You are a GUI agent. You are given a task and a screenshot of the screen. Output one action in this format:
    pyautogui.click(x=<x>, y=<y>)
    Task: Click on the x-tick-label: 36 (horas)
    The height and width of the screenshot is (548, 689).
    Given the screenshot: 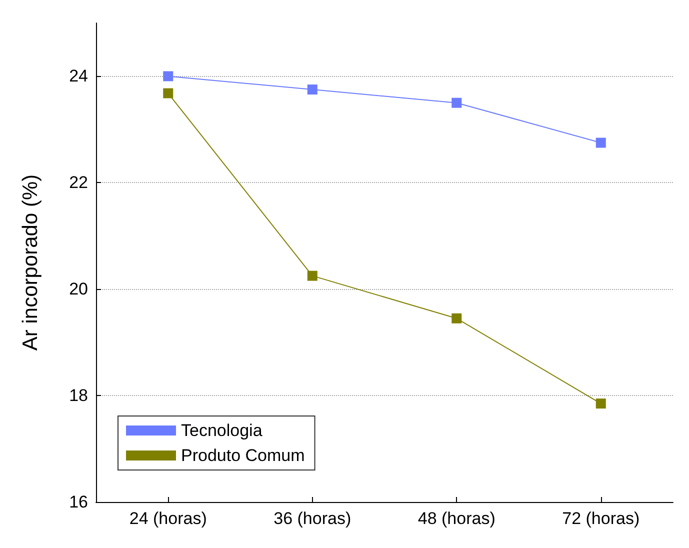 What is the action you would take?
    pyautogui.click(x=313, y=518)
    